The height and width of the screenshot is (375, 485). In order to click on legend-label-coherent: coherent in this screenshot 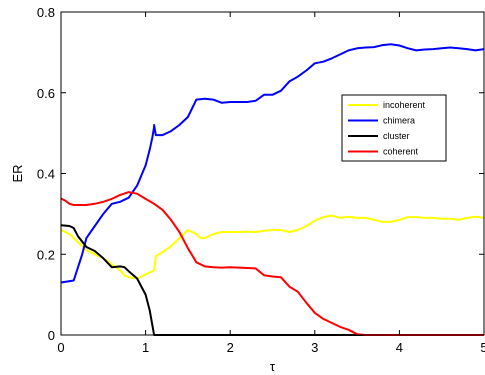, I will do `click(401, 152)`.